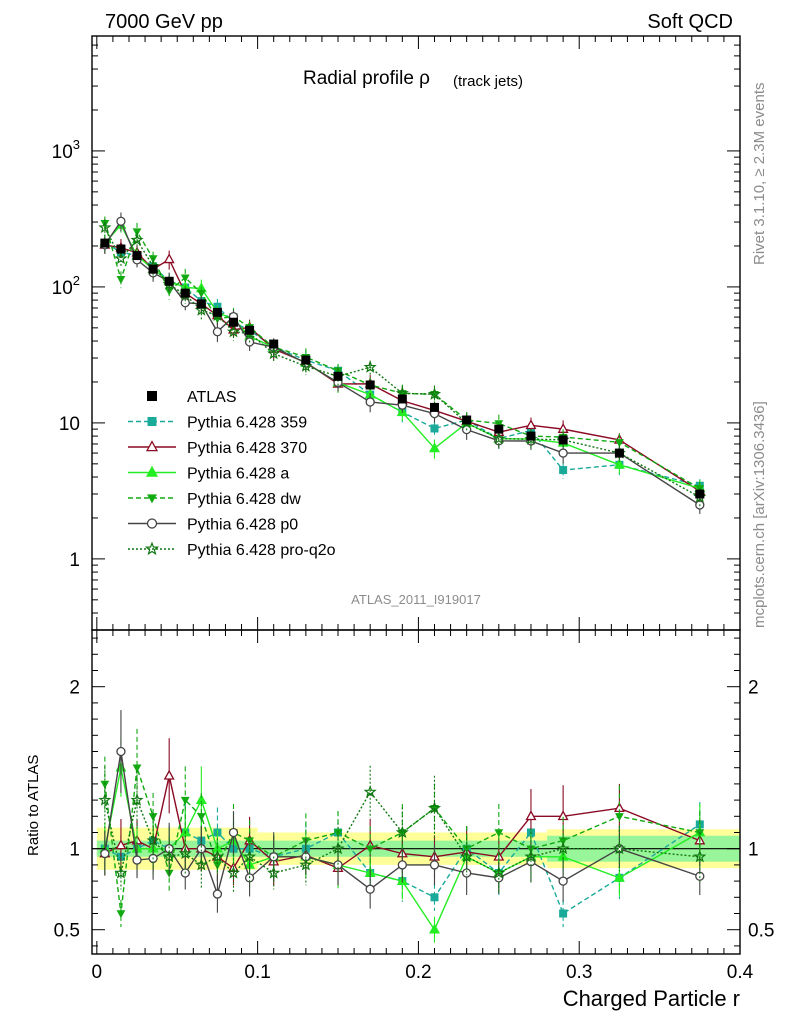  What do you see at coordinates (67, 931) in the screenshot?
I see `ratio-y-tick-label: 0.5` at bounding box center [67, 931].